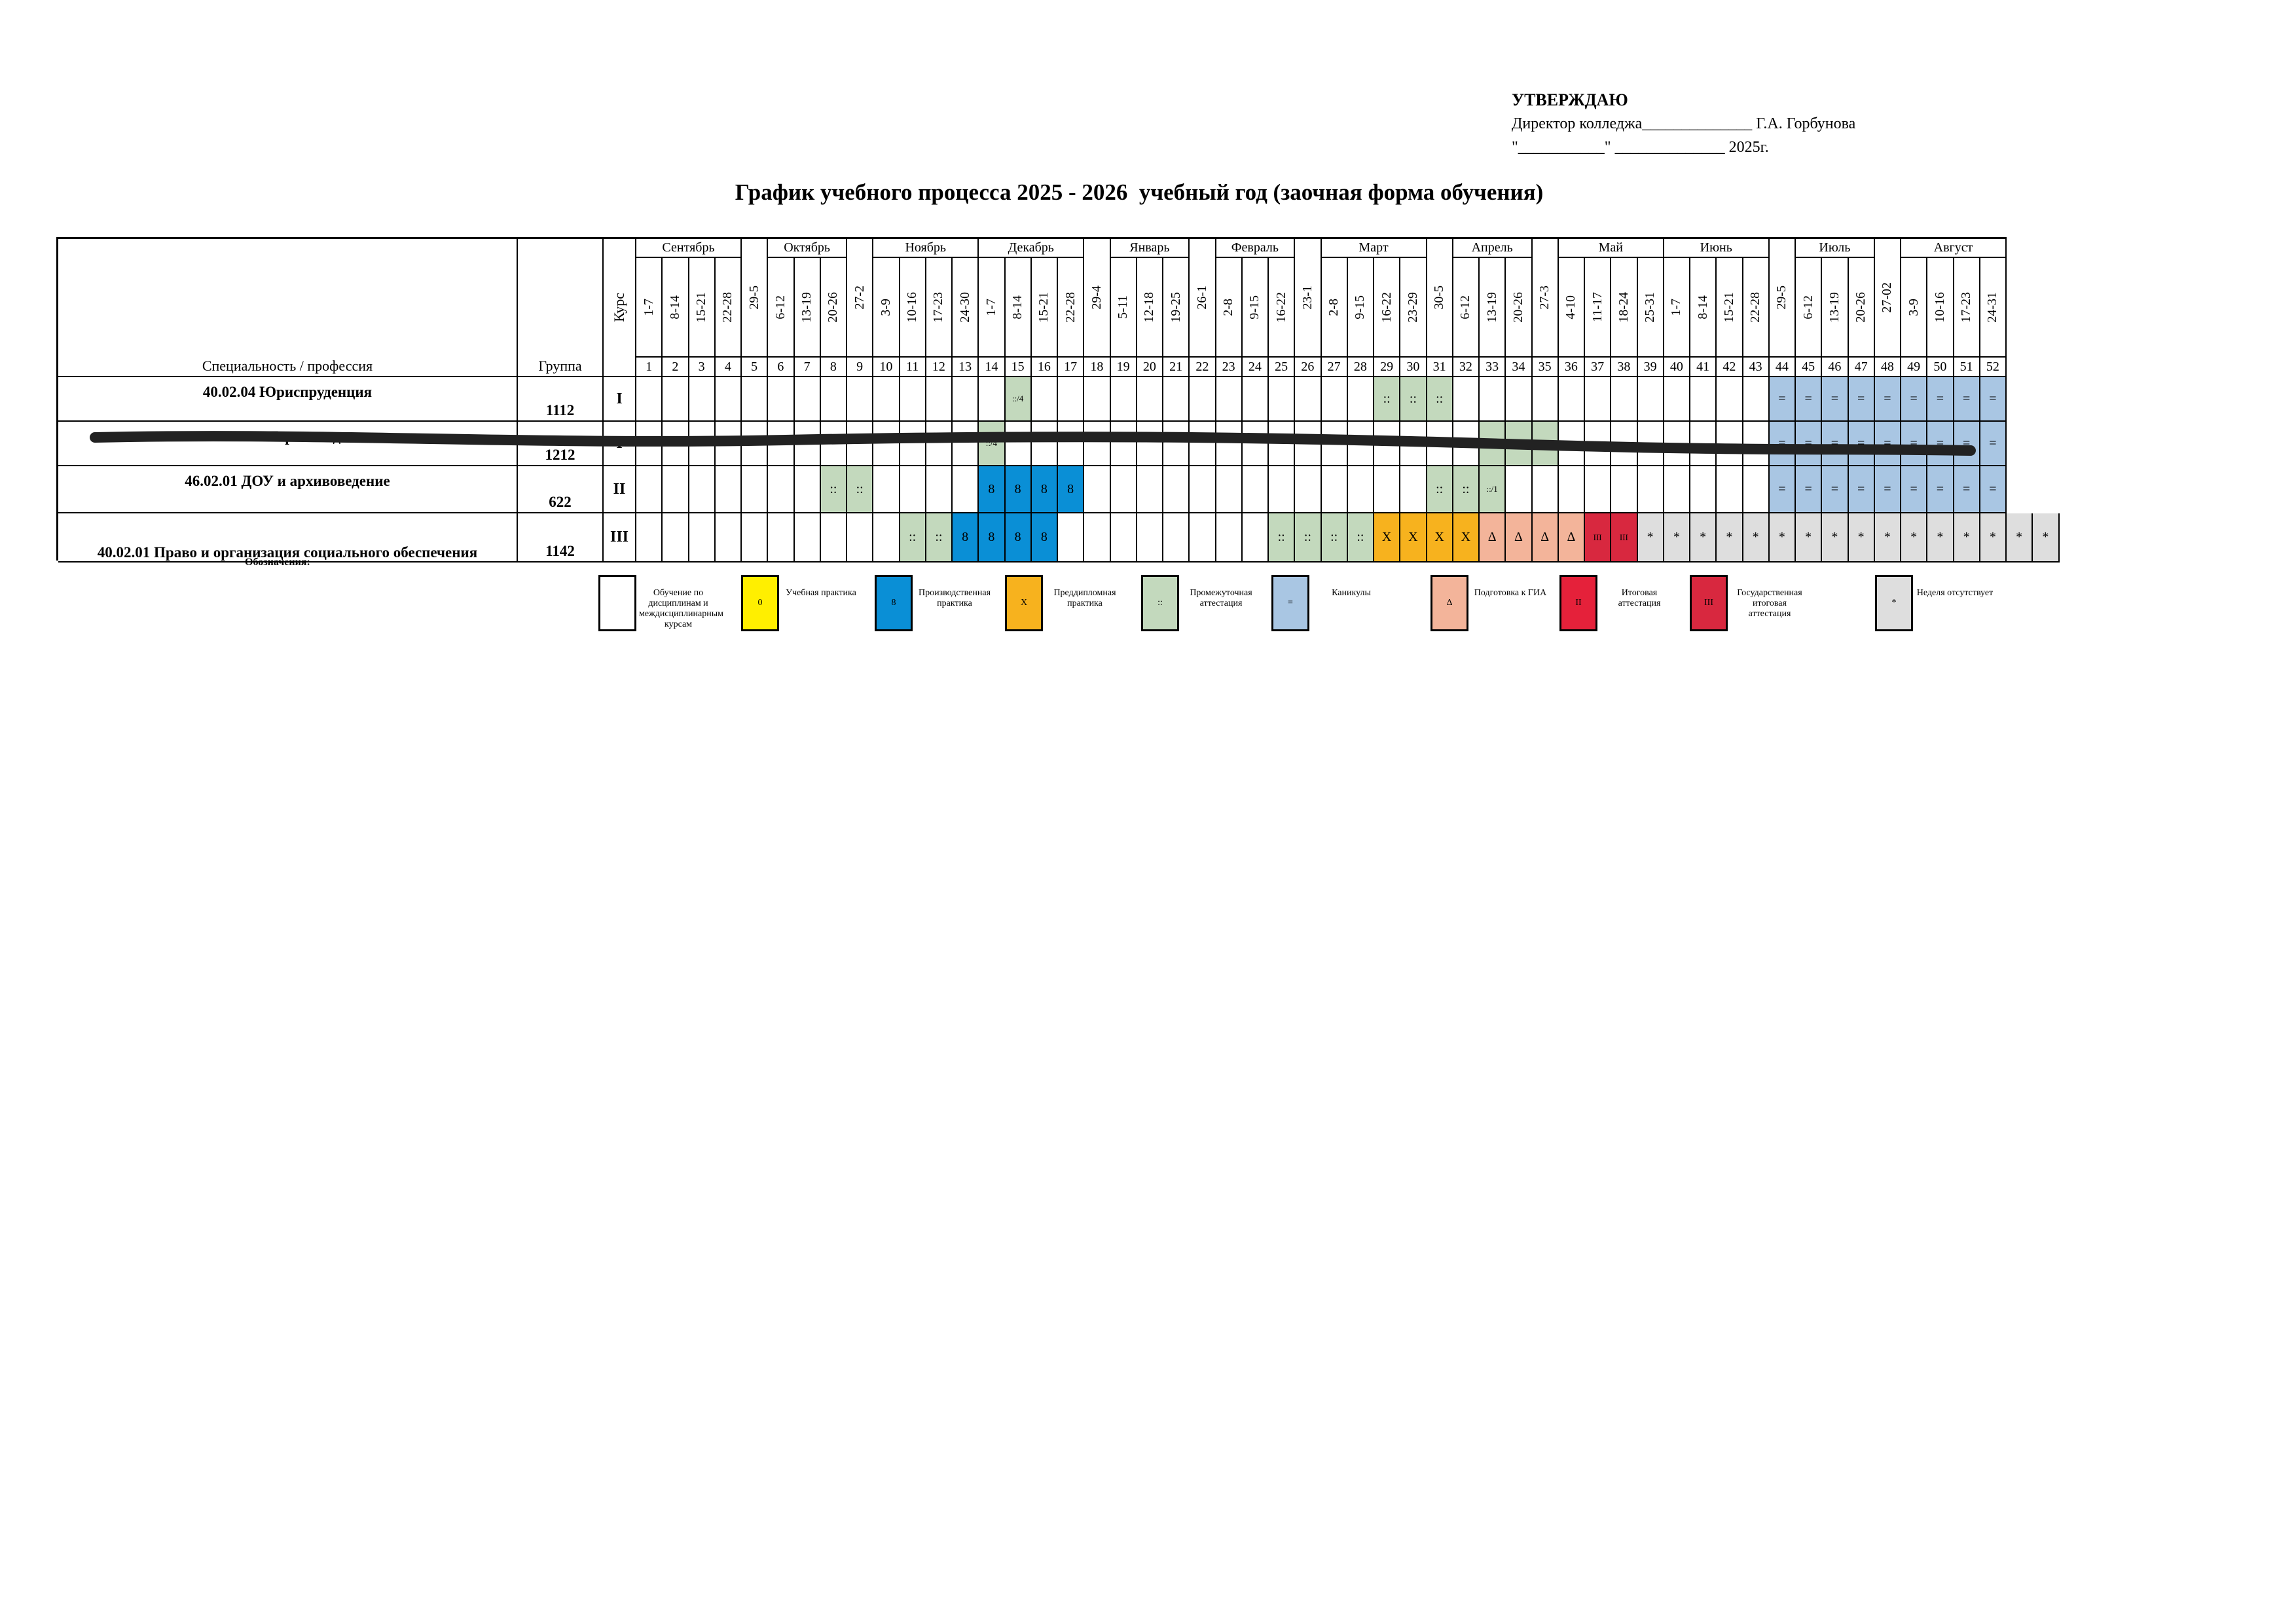  Describe the element at coordinates (1493, 538) in the screenshot. I see `week-cell: Δ` at that location.